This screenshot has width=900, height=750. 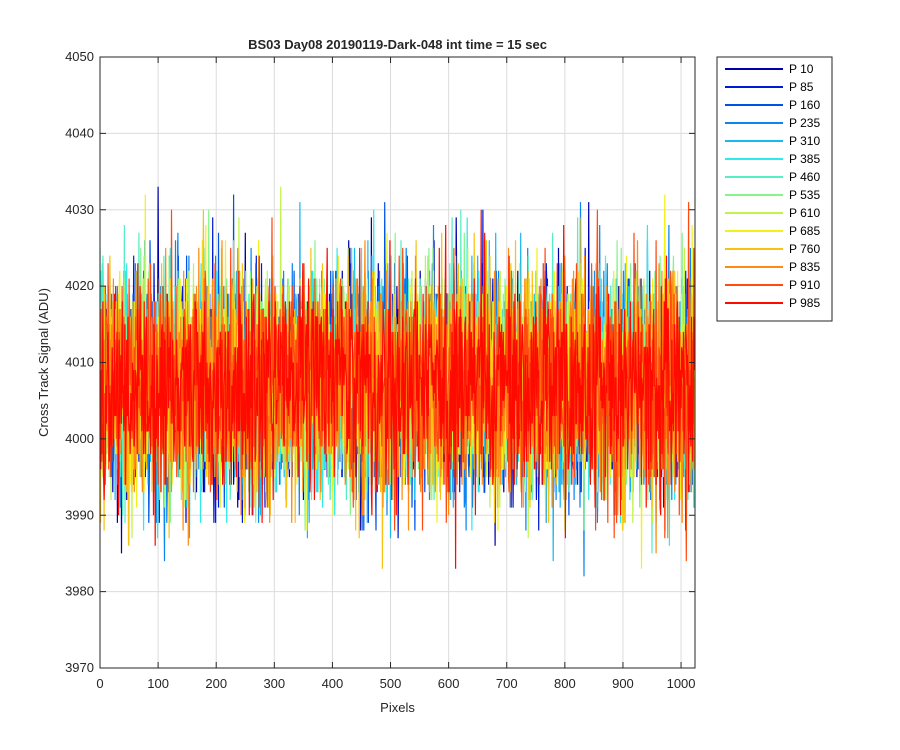 I want to click on legend-label: P 385, so click(x=804, y=159).